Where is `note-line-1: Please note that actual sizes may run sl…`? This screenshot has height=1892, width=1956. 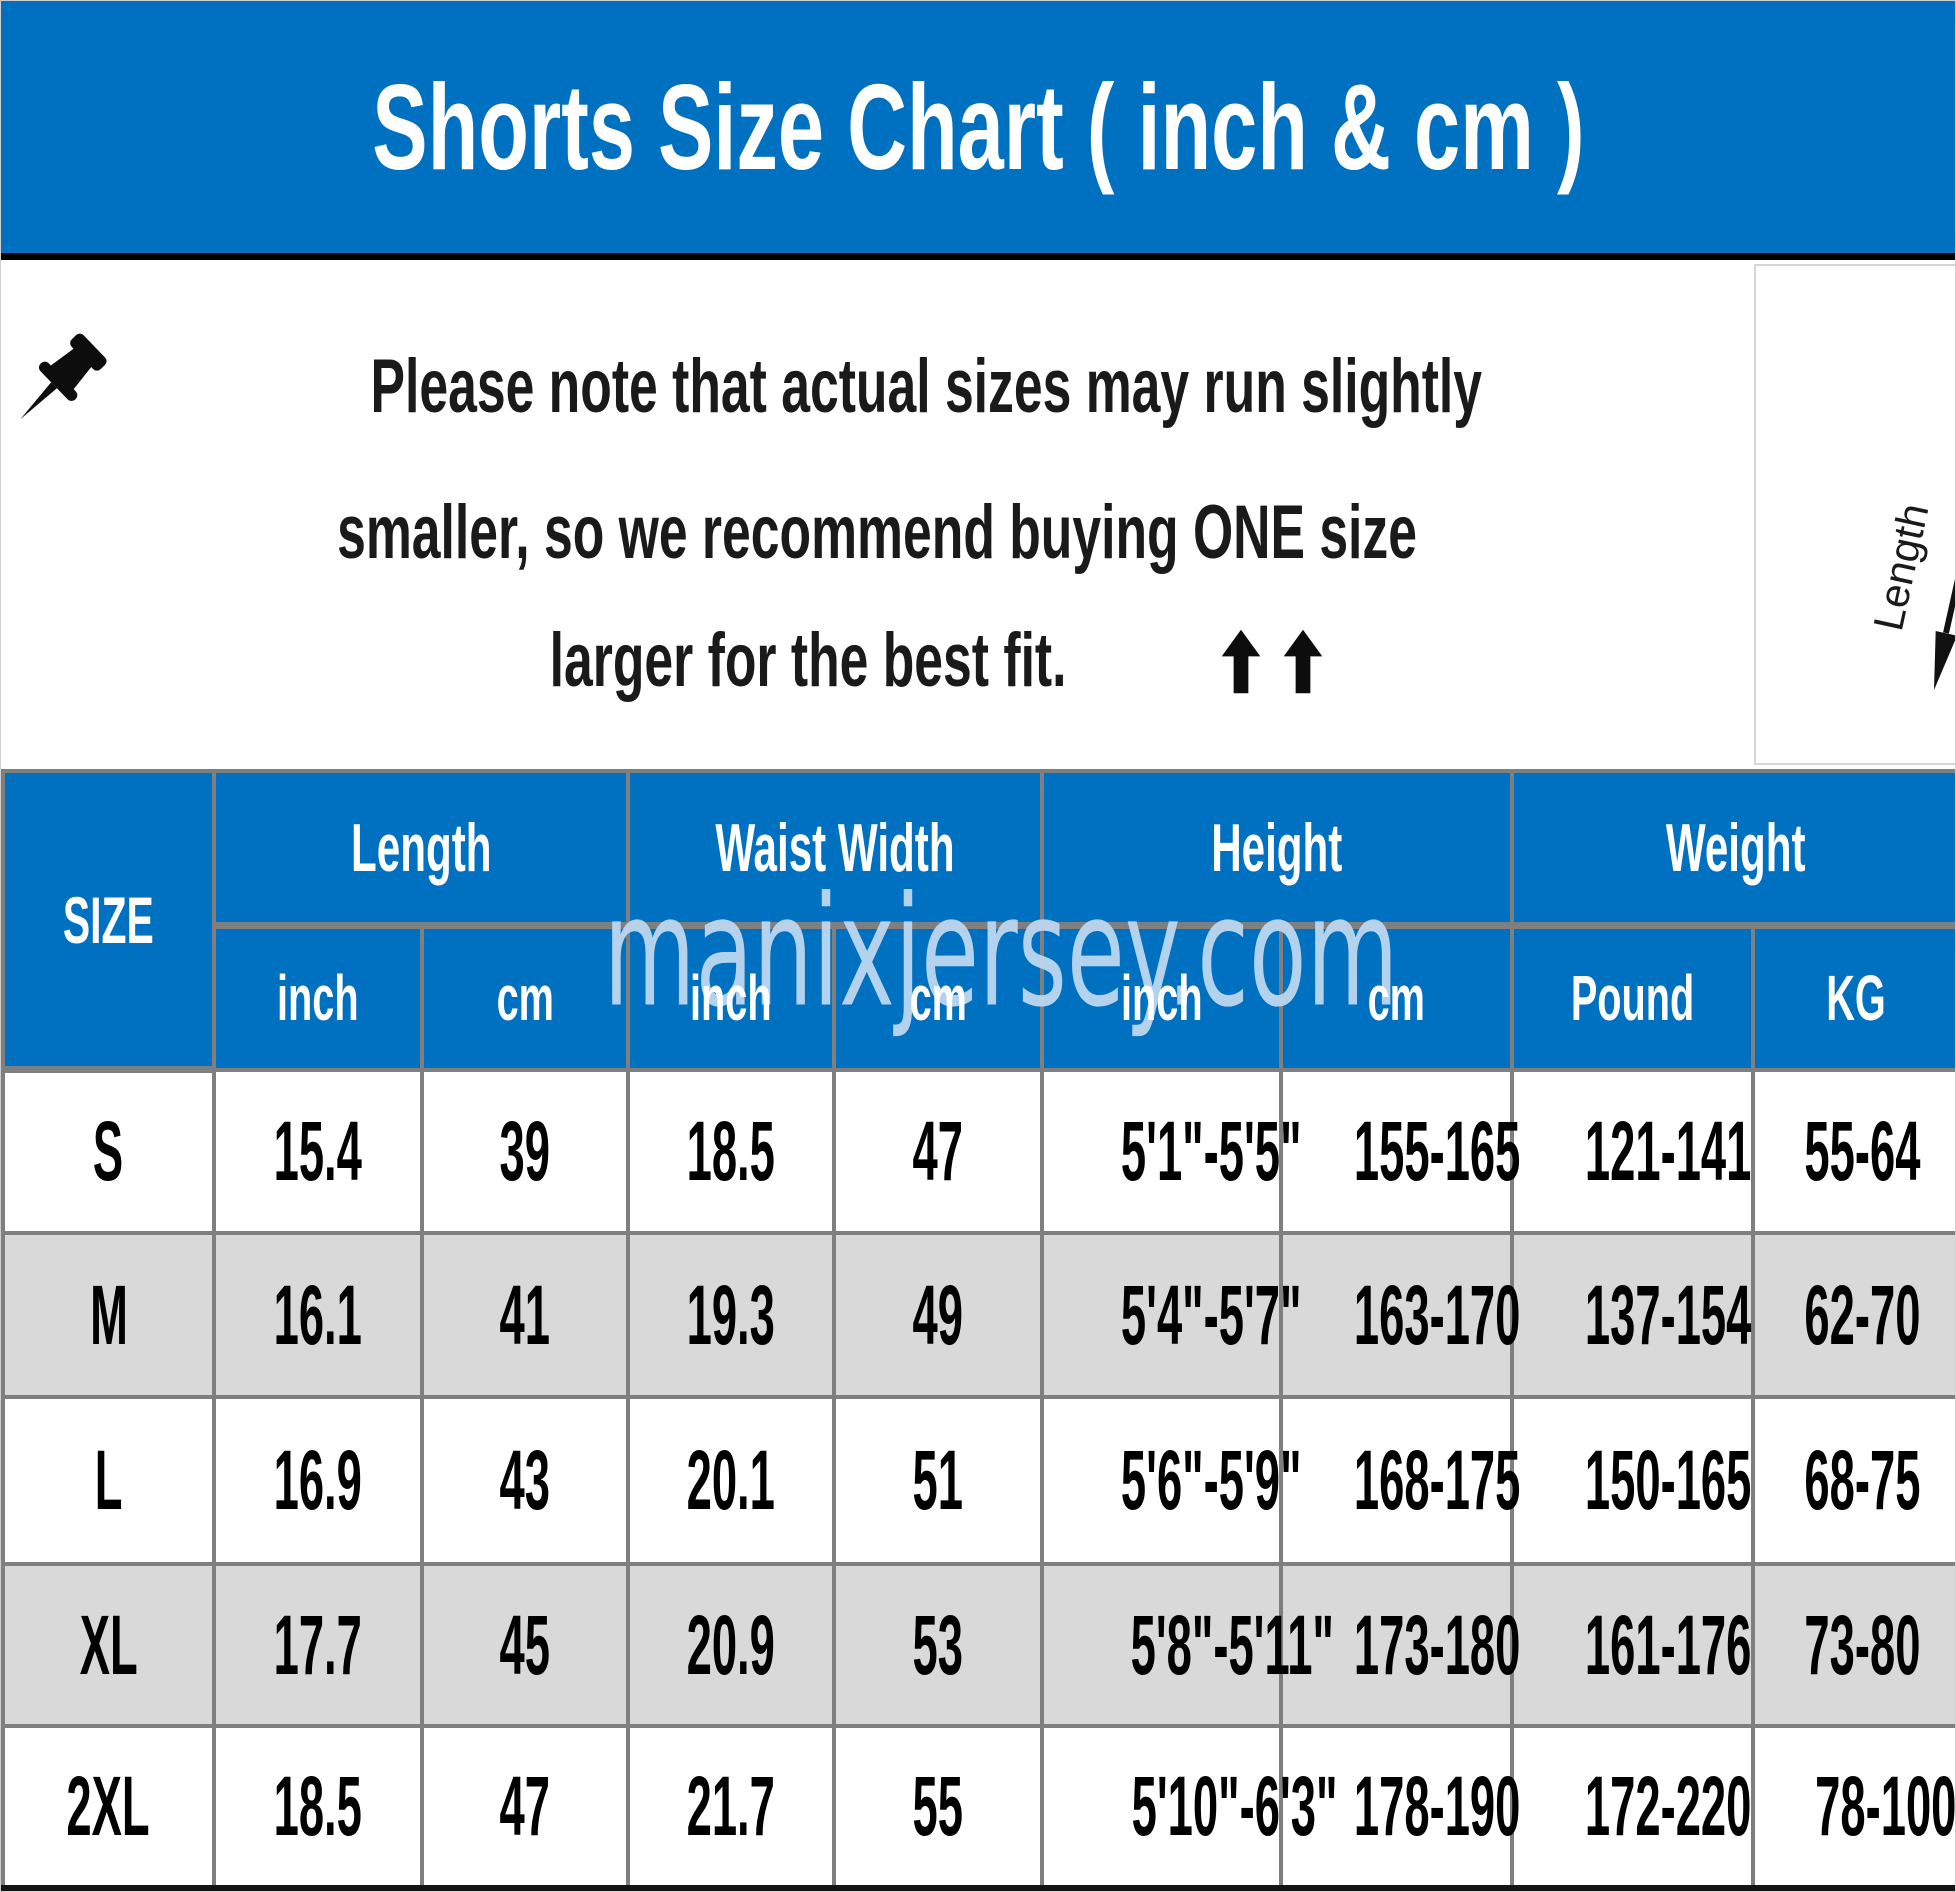 note-line-1: Please note that actual sizes may run sl… is located at coordinates (926, 386).